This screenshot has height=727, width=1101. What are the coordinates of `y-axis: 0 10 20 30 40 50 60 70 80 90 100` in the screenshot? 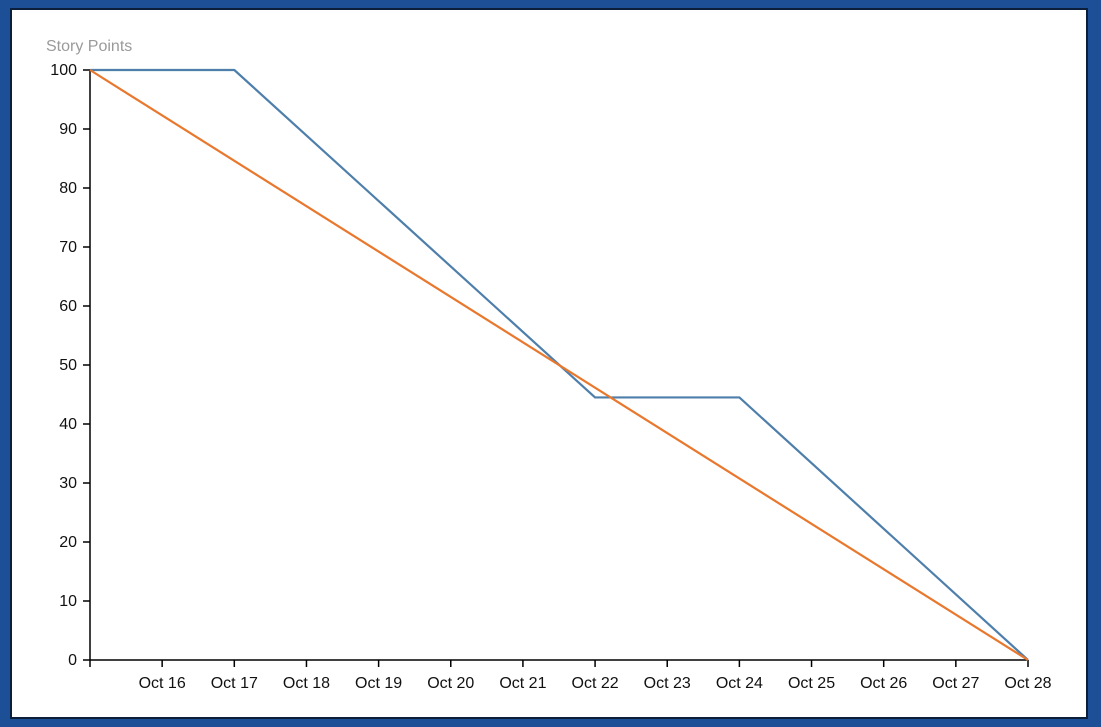 It's located at (70, 365).